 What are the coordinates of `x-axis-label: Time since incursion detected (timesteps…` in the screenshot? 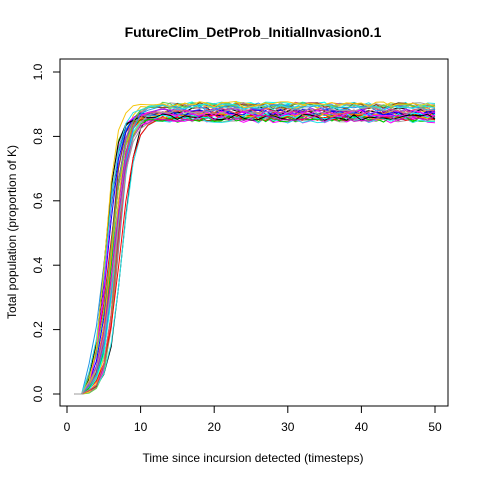 It's located at (253, 458).